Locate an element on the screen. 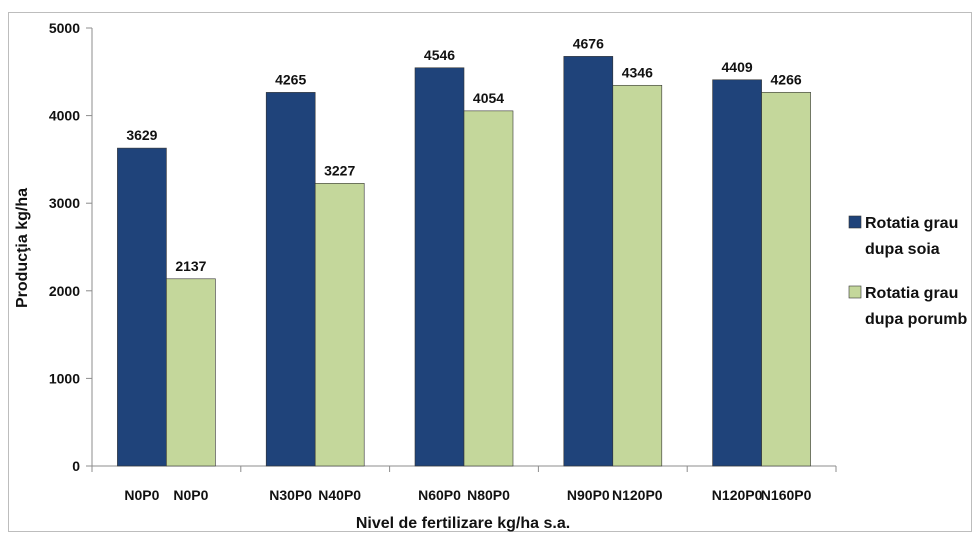  x-tick-label: N40P0 is located at coordinates (339, 495).